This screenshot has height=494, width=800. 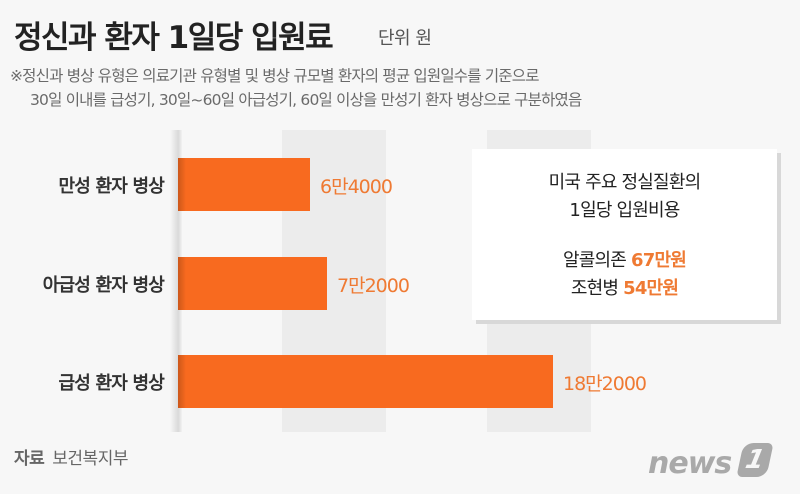 What do you see at coordinates (29, 459) in the screenshot?
I see `source-key: 자료` at bounding box center [29, 459].